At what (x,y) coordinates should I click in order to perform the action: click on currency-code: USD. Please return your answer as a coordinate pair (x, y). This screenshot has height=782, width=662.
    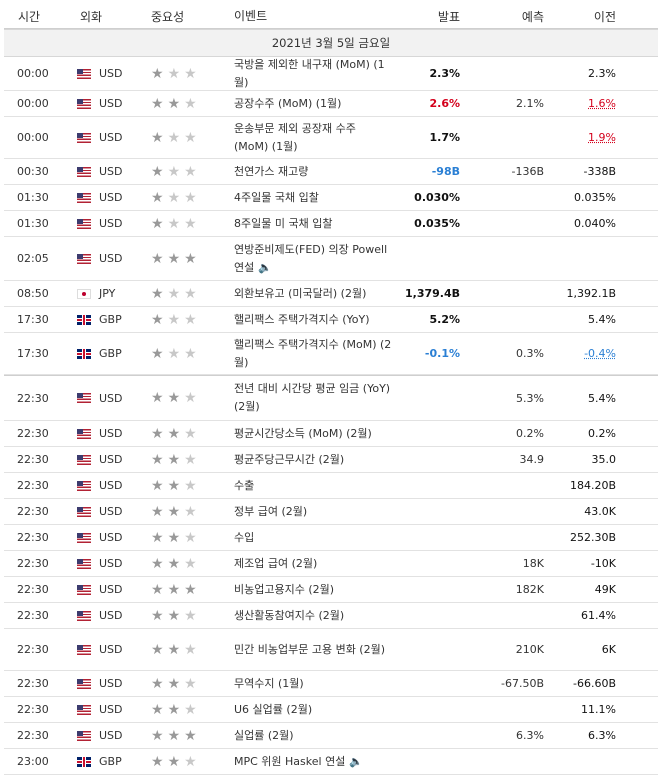
    Looking at the image, I should click on (111, 709).